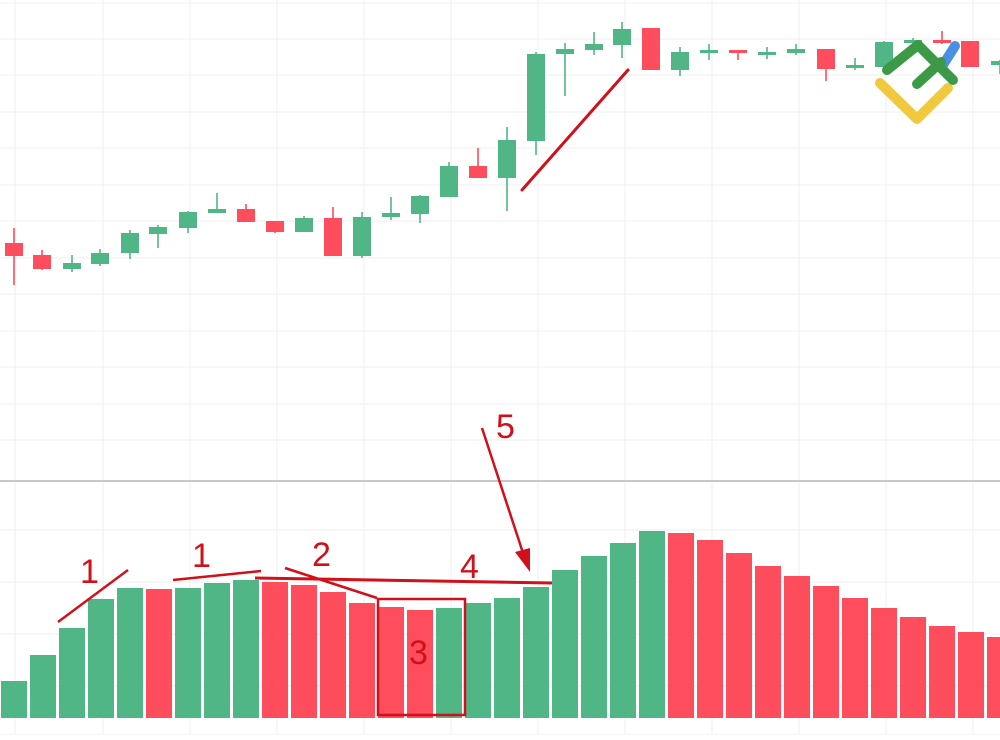  What do you see at coordinates (917, 82) in the screenshot?
I see `brand-logo-icon` at bounding box center [917, 82].